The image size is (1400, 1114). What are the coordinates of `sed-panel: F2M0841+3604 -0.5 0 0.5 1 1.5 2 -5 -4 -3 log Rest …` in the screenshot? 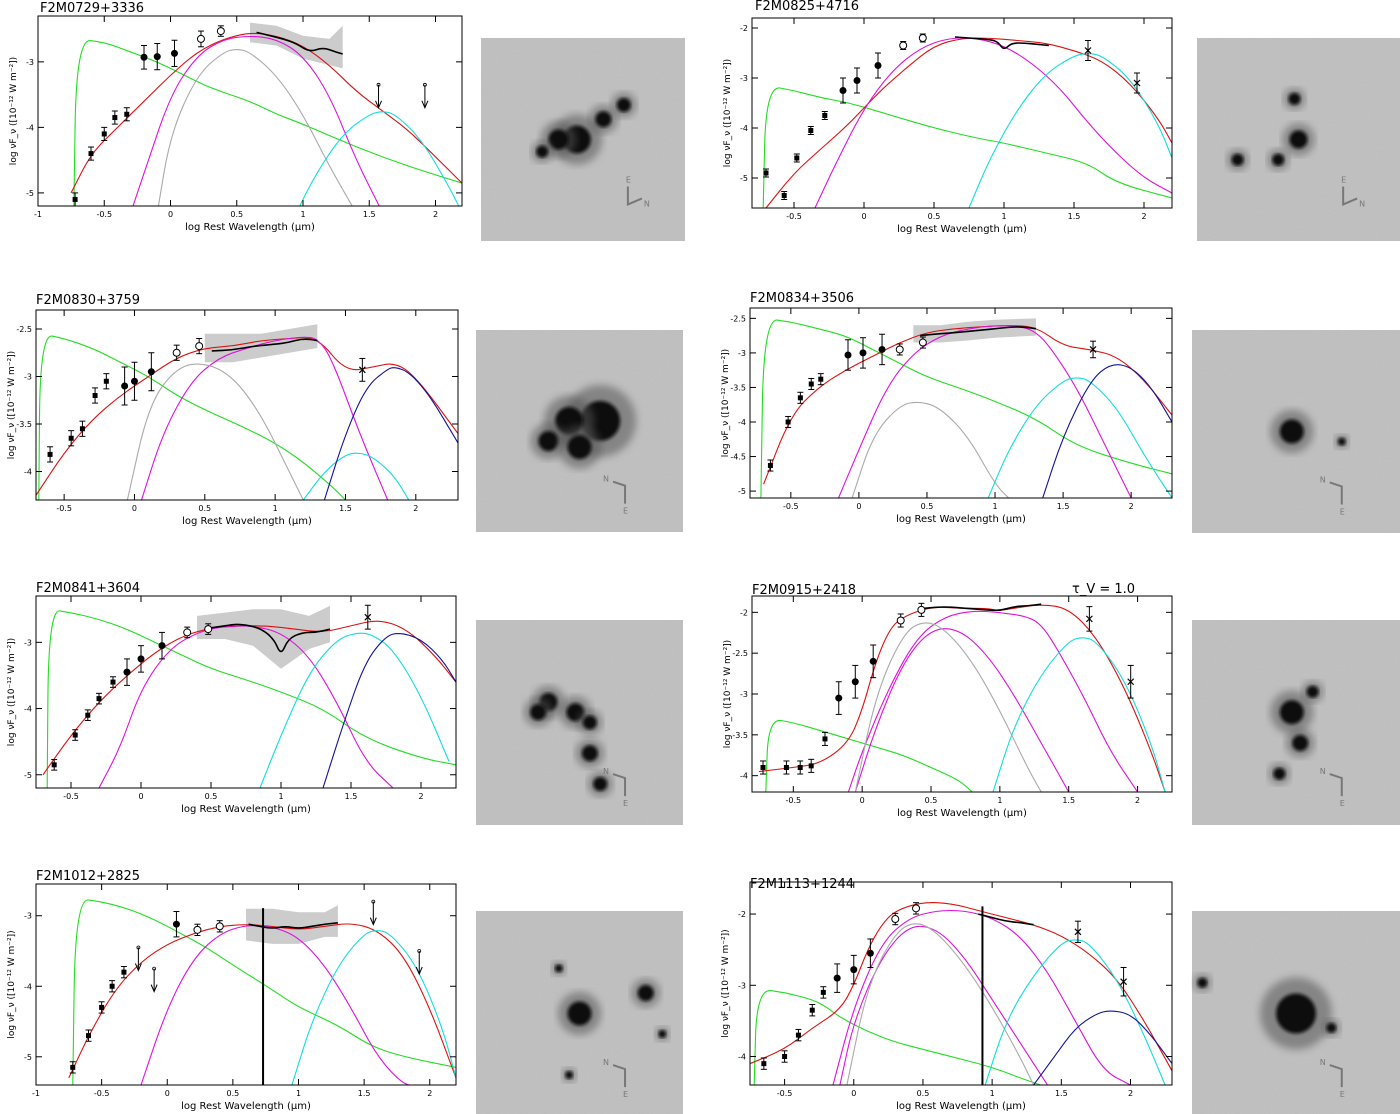 It's located at (232, 698).